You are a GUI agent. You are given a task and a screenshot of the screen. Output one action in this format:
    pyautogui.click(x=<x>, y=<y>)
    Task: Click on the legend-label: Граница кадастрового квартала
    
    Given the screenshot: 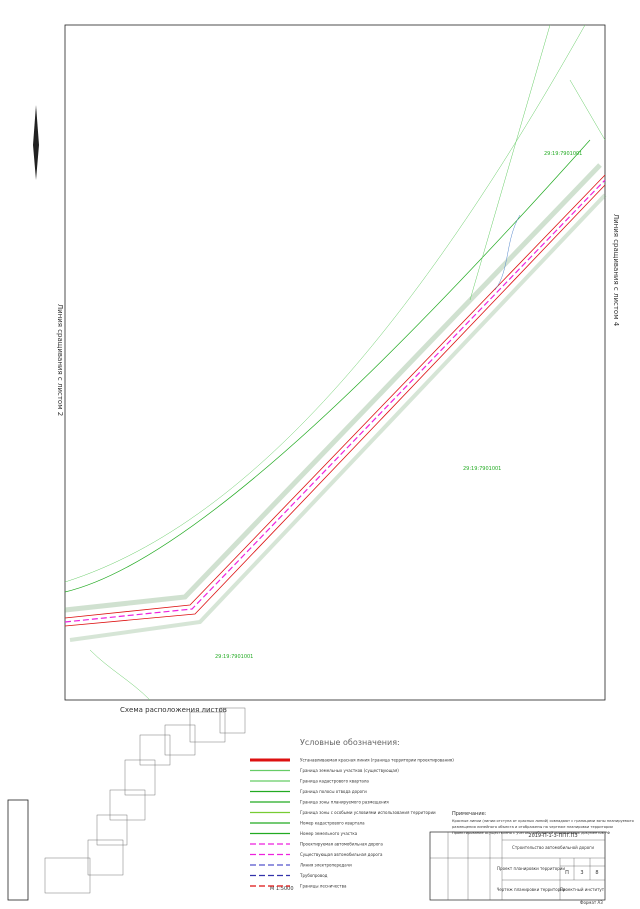 What is the action you would take?
    pyautogui.click(x=334, y=781)
    